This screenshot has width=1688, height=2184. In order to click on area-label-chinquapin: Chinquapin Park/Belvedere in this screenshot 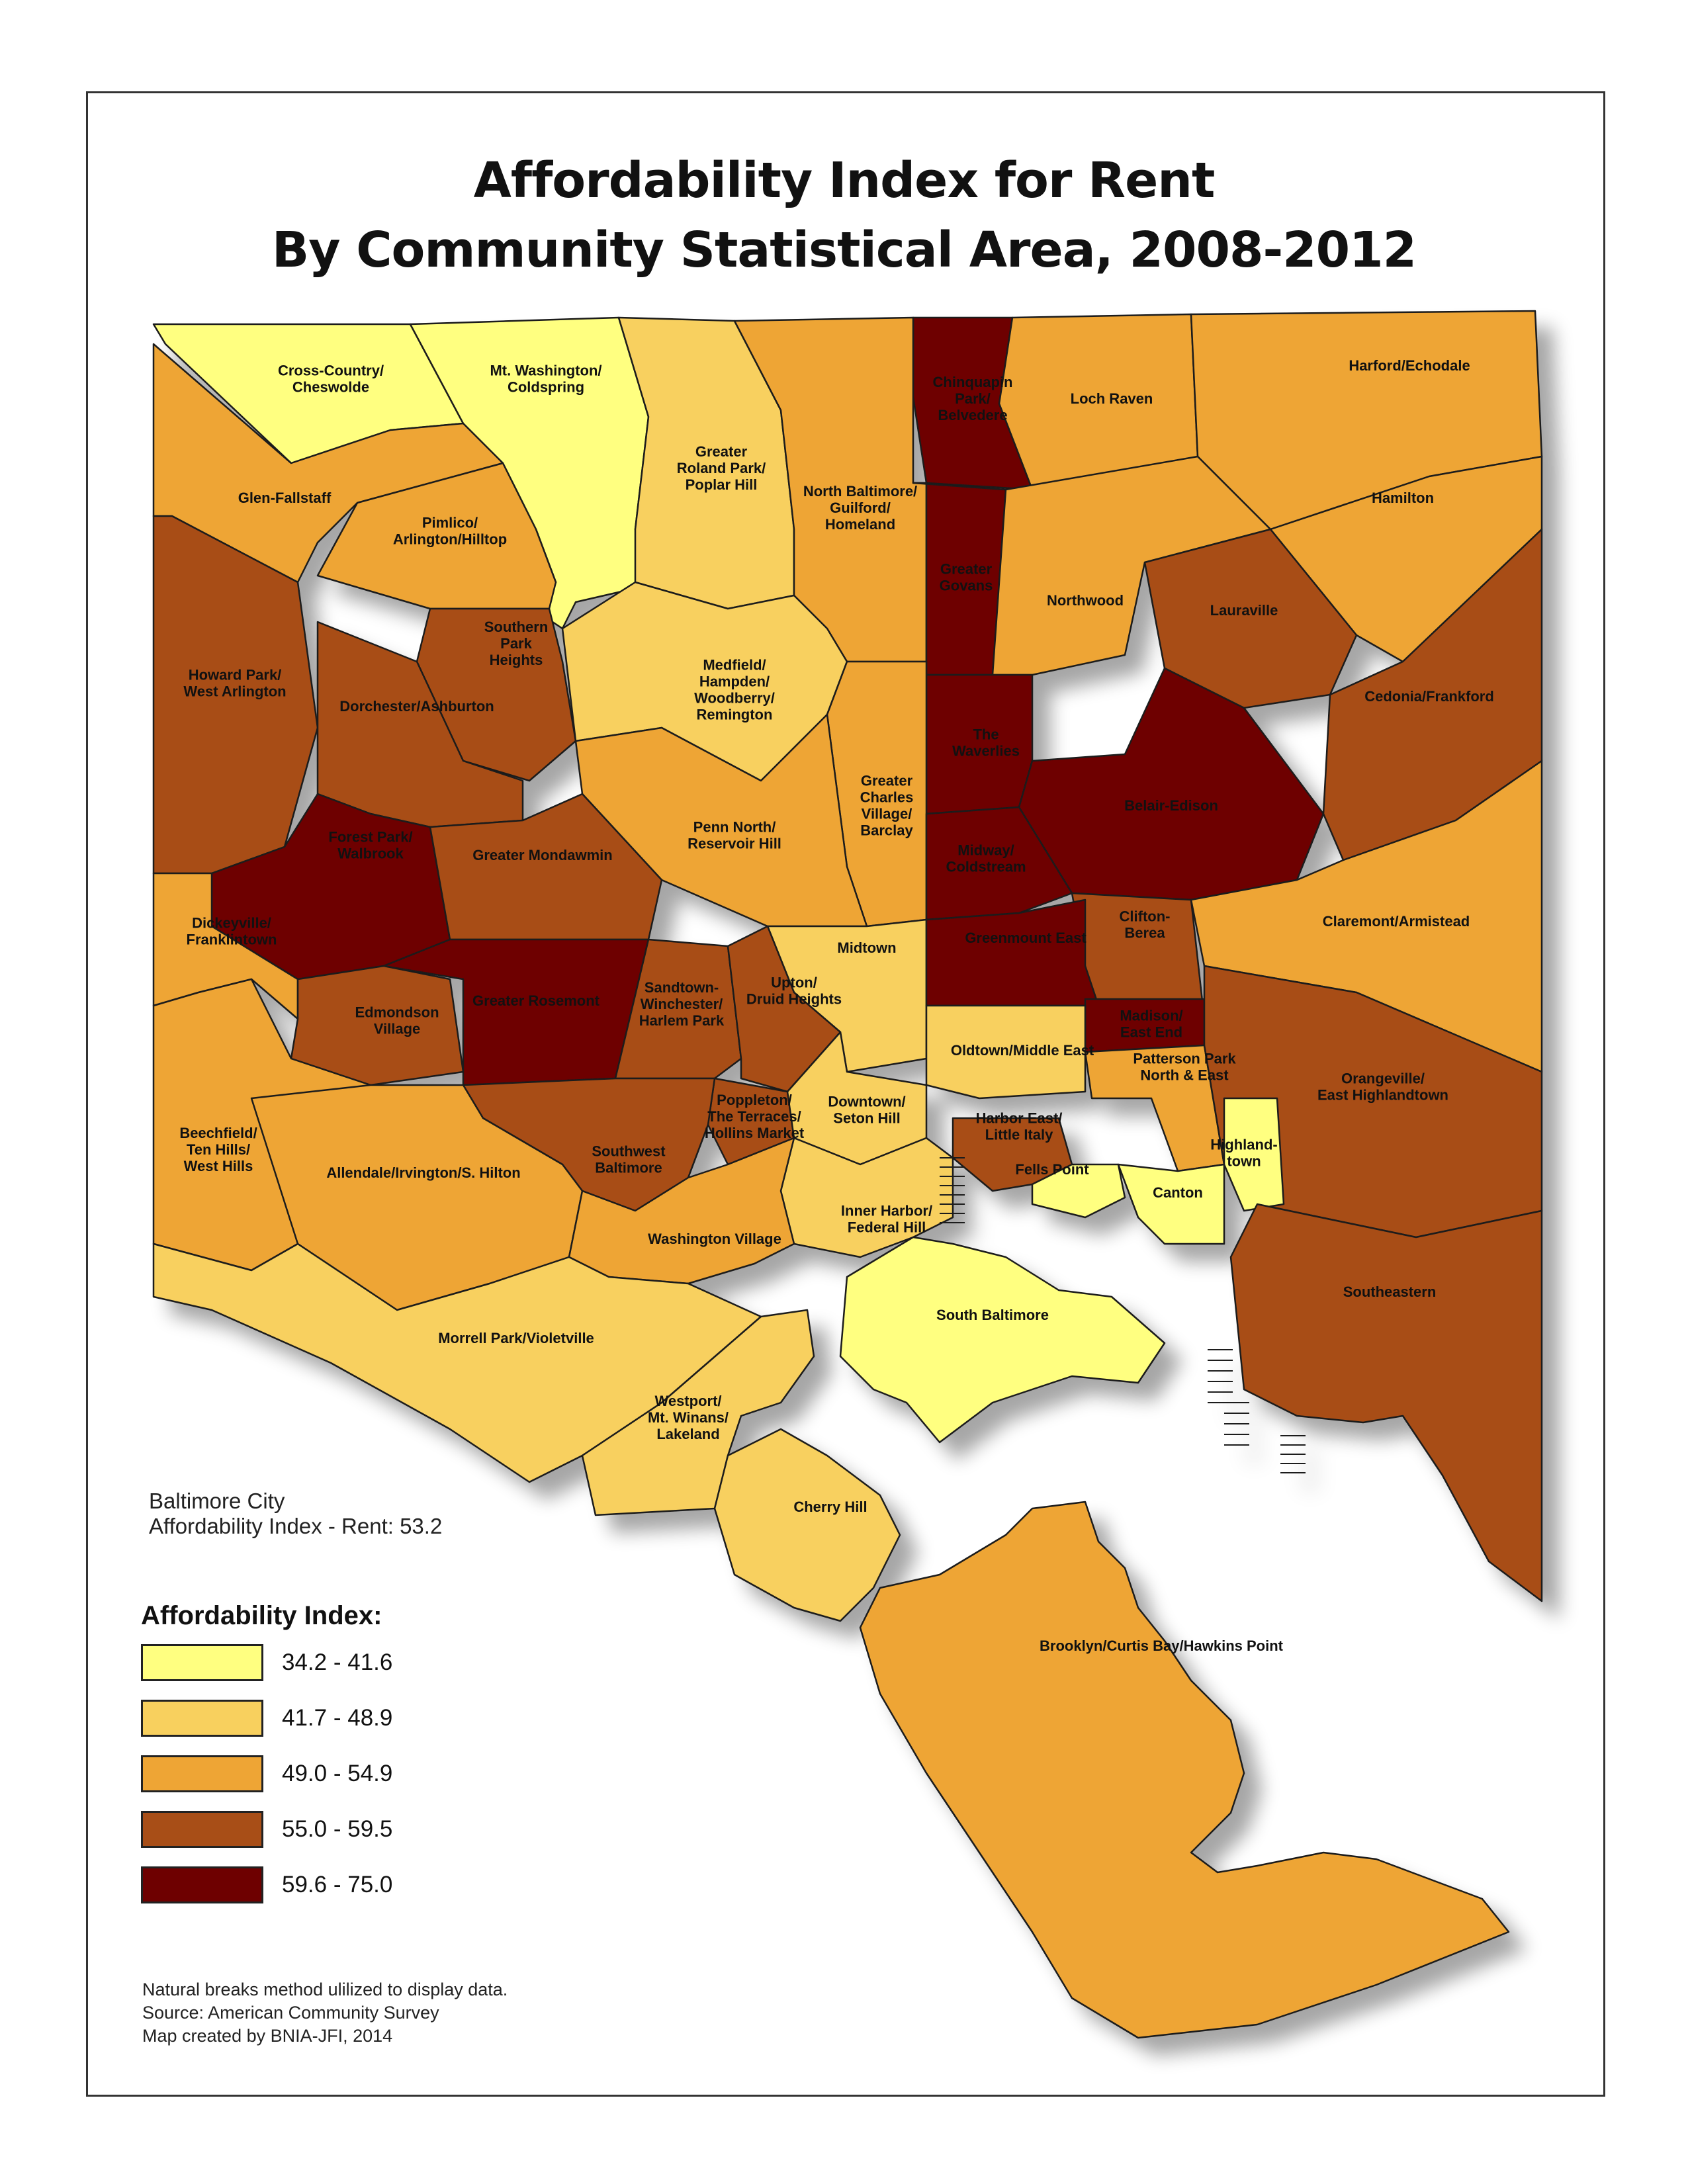, I will do `click(973, 399)`.